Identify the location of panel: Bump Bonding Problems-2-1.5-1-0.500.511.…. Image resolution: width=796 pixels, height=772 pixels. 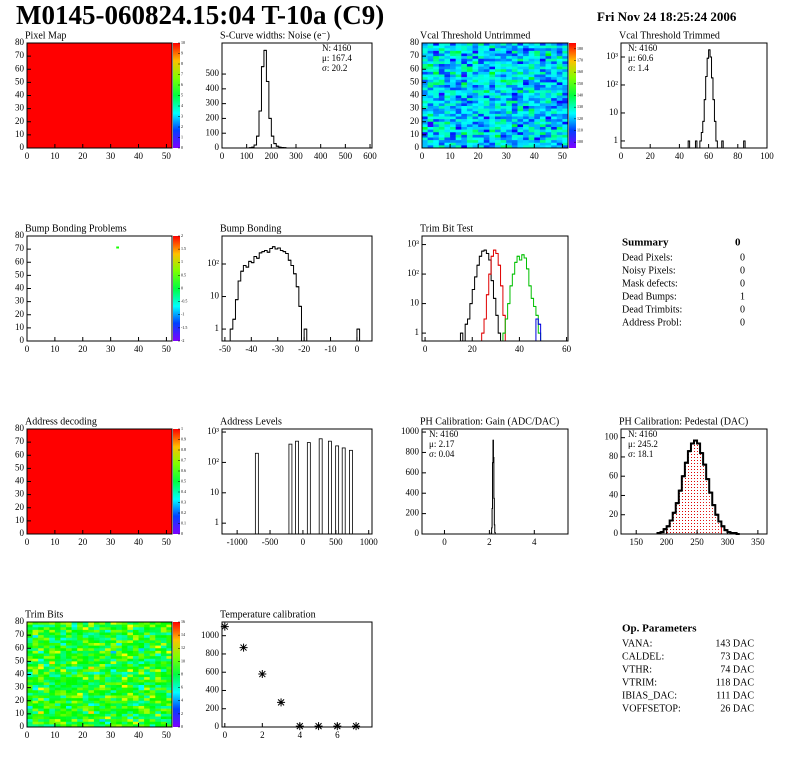
(101, 288).